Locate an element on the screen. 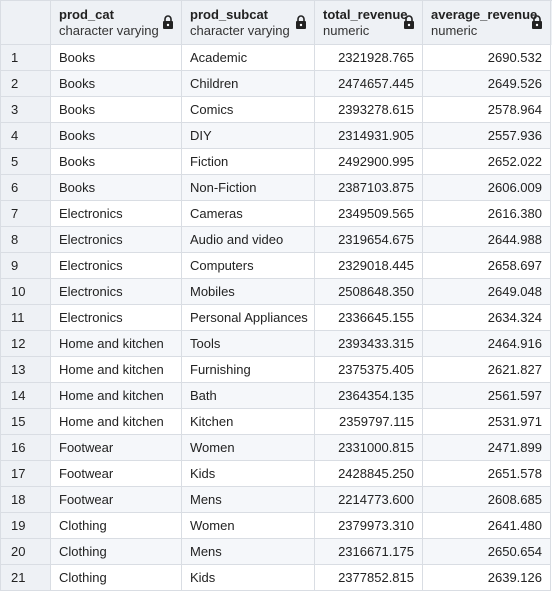 This screenshot has width=552, height=596. row-number: 15 is located at coordinates (26, 422).